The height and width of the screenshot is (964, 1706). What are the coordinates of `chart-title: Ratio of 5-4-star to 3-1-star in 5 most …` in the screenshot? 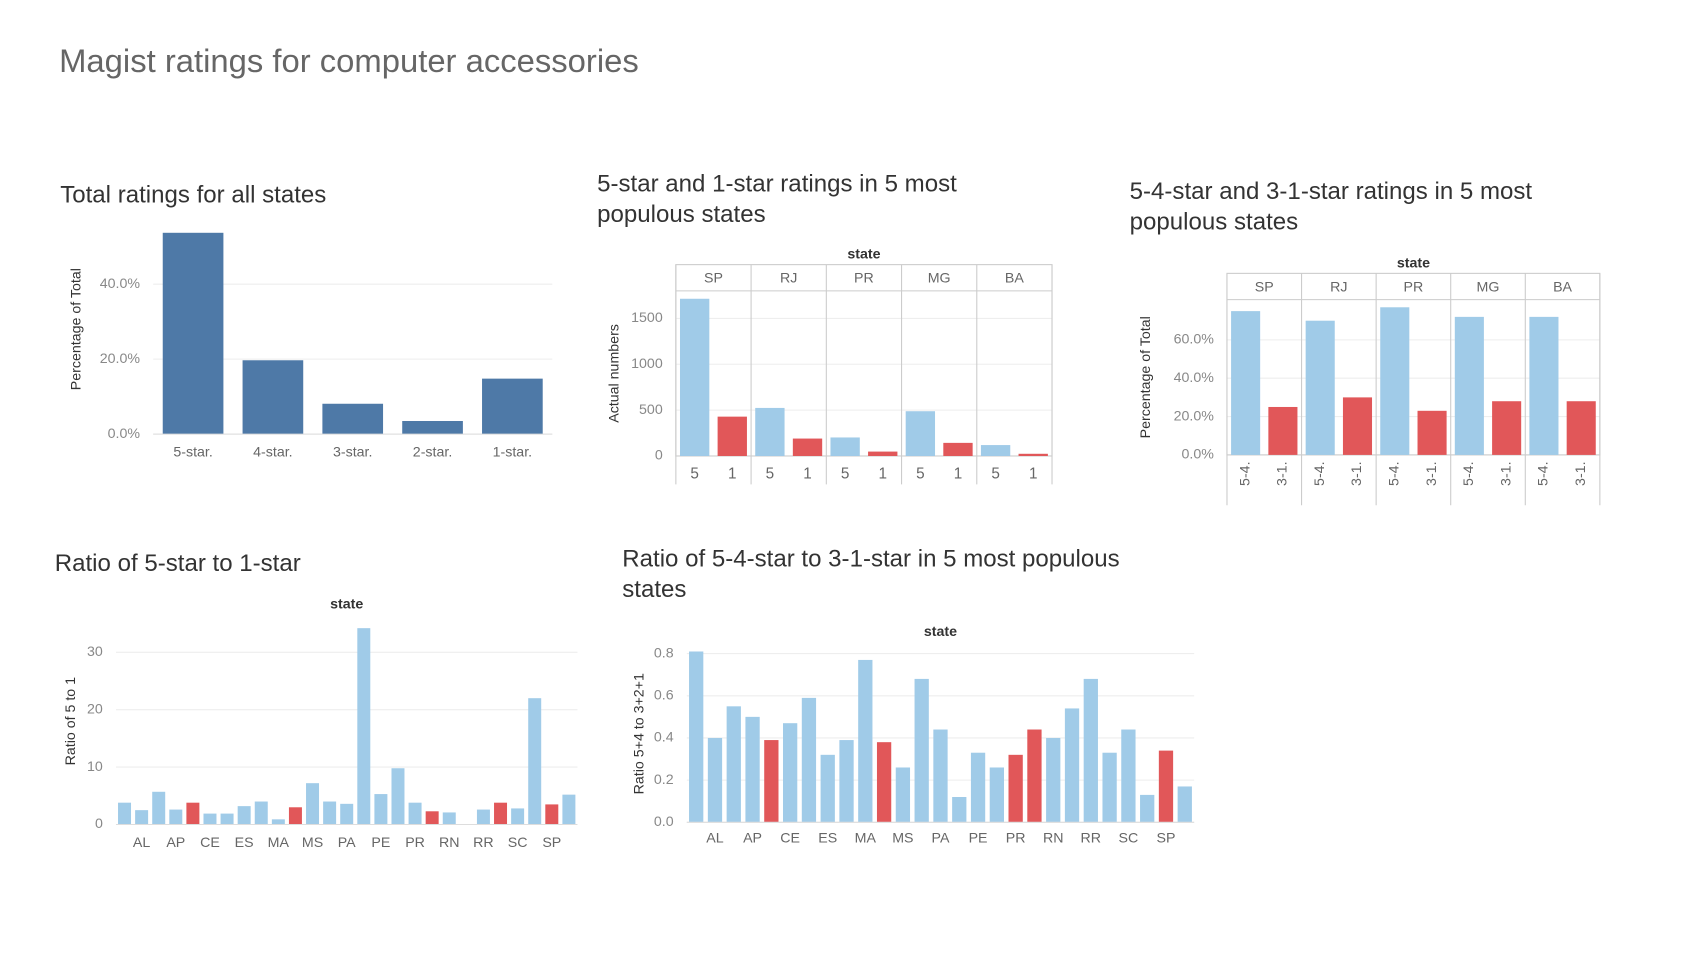 It's located at (871, 573).